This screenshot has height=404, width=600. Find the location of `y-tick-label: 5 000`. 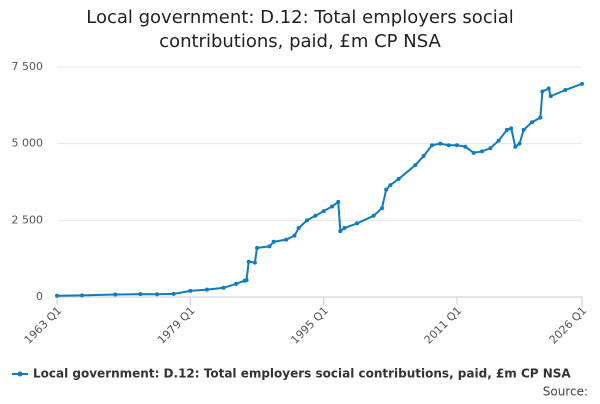

y-tick-label: 5 000 is located at coordinates (28, 143).